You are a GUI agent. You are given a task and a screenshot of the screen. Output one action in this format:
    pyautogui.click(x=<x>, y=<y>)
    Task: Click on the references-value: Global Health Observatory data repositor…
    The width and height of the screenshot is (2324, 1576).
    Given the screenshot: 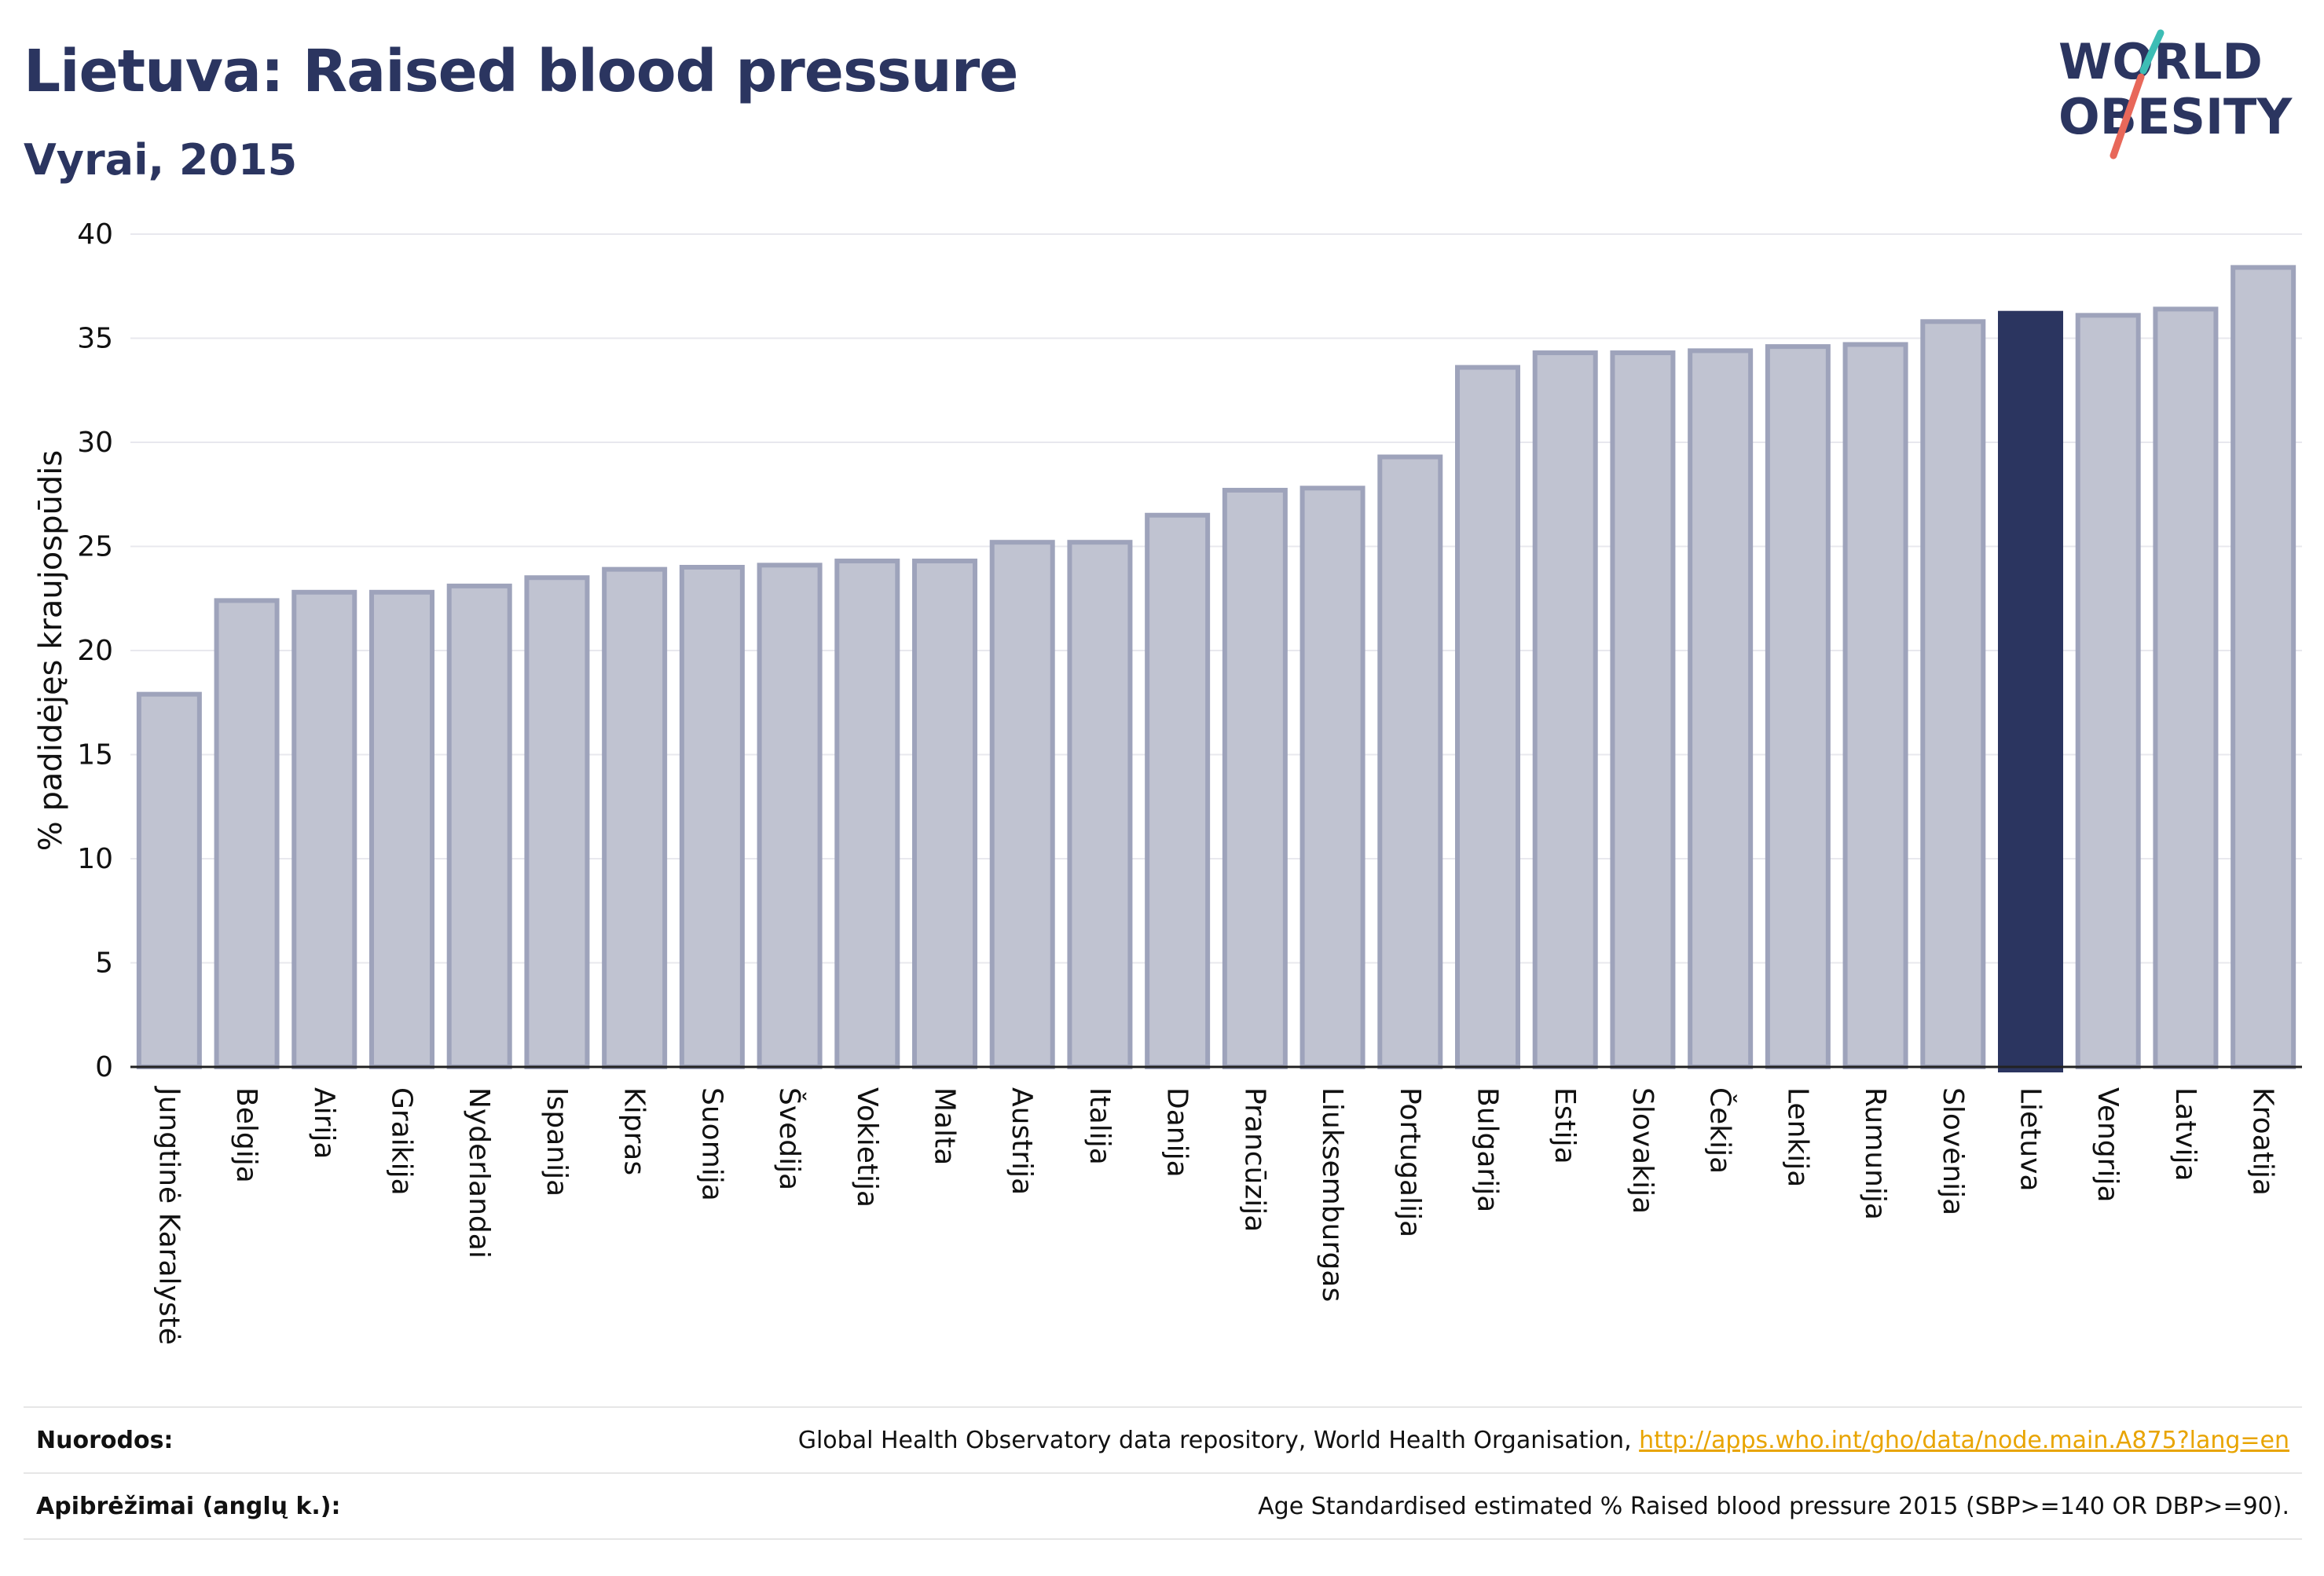 What is the action you would take?
    pyautogui.click(x=1550, y=1440)
    